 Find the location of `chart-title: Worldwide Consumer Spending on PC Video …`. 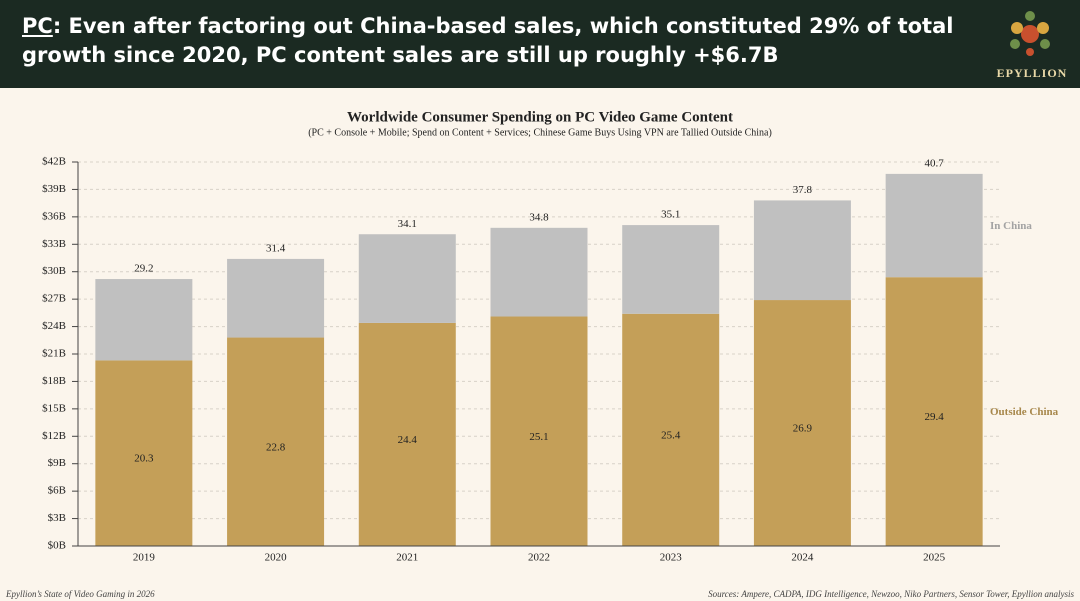

chart-title: Worldwide Consumer Spending on PC Video … is located at coordinates (540, 117).